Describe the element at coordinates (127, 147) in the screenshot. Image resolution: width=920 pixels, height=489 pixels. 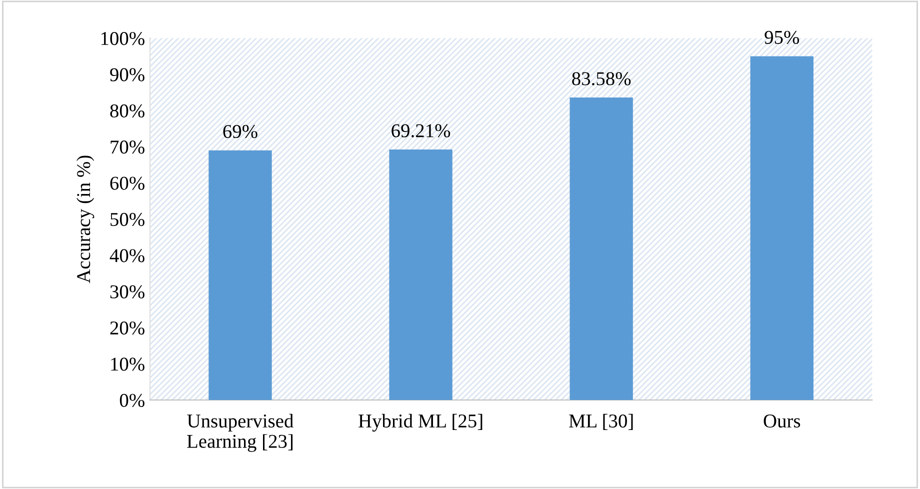
I see `y-tick-label: 70%` at that location.